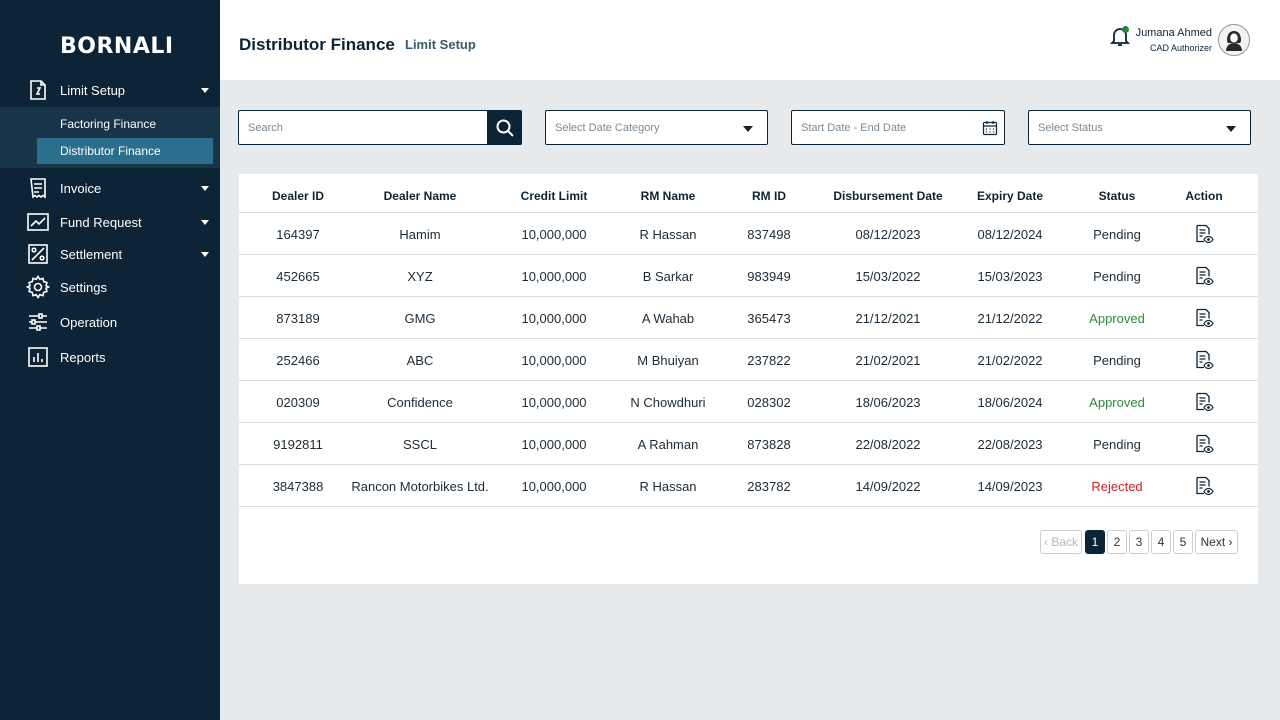 This screenshot has width=1280, height=720. What do you see at coordinates (1139, 542) in the screenshot?
I see `pagination-page-3: 3` at bounding box center [1139, 542].